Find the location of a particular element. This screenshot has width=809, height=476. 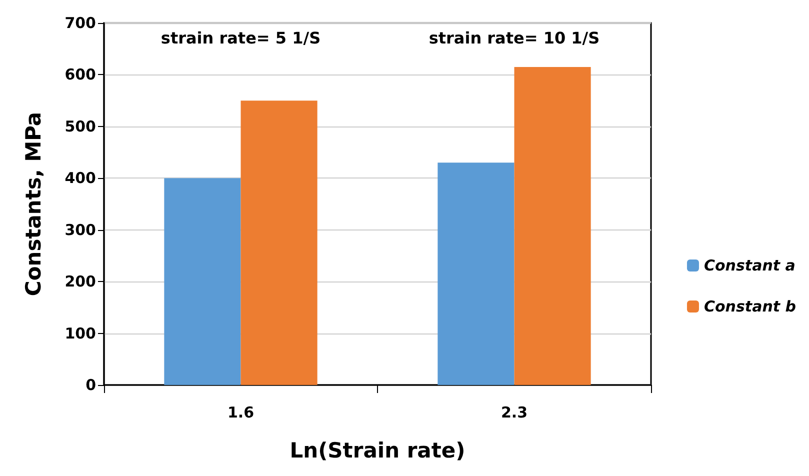

y-tick-label: 300 is located at coordinates (80, 229).